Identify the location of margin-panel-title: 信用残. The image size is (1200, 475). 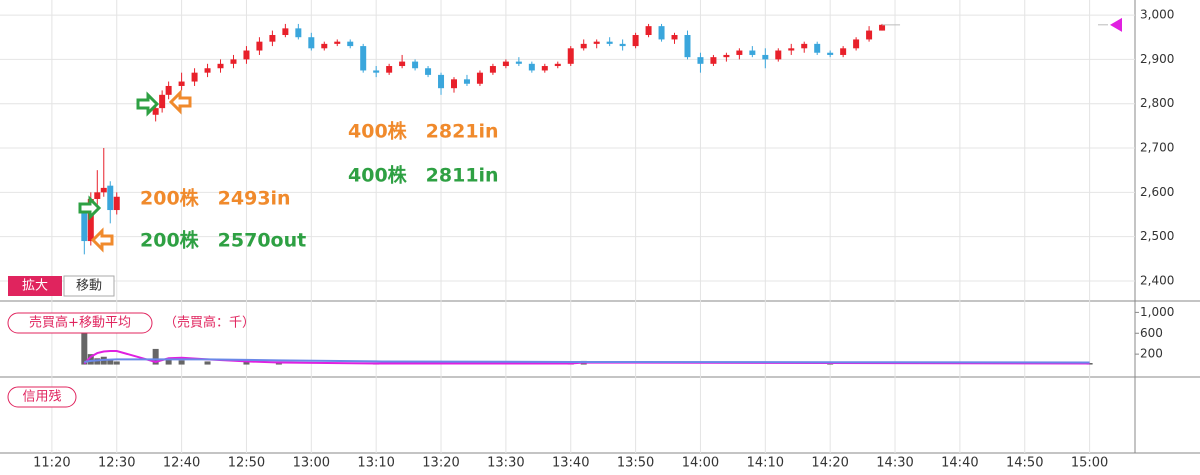
(41, 397).